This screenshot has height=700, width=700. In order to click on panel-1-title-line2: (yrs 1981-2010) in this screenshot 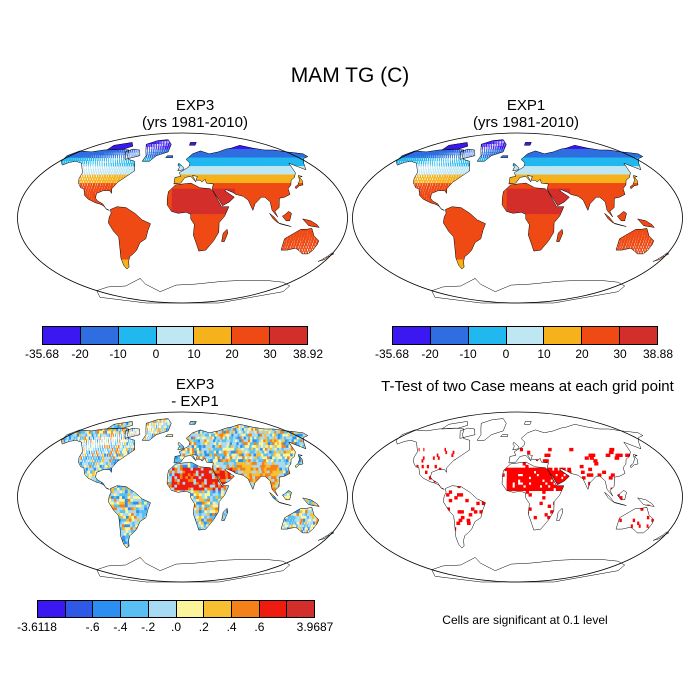, I will do `click(195, 122)`.